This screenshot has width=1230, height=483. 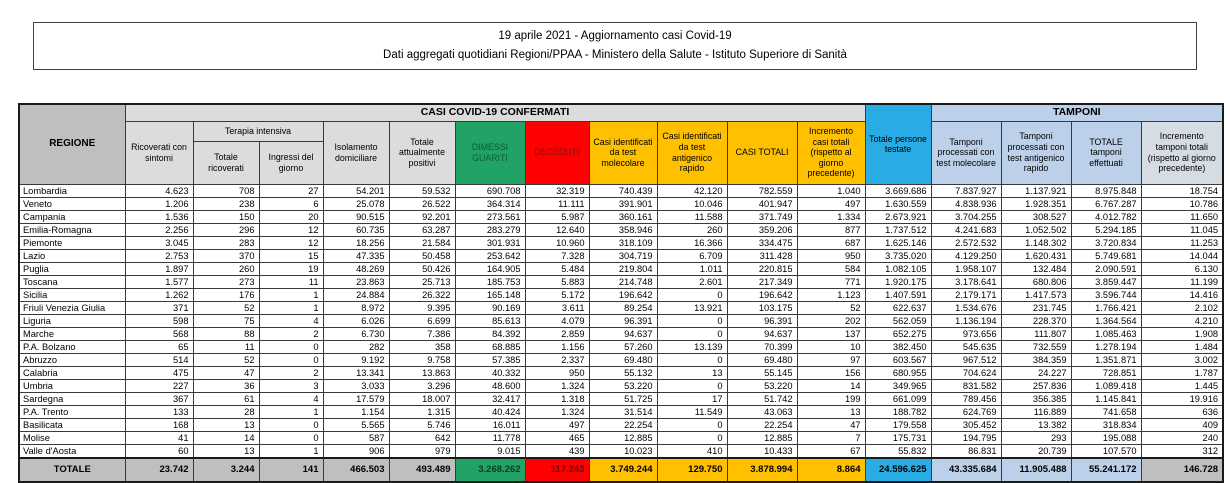 I want to click on region-name: Valle d'Aosta, so click(x=72, y=450).